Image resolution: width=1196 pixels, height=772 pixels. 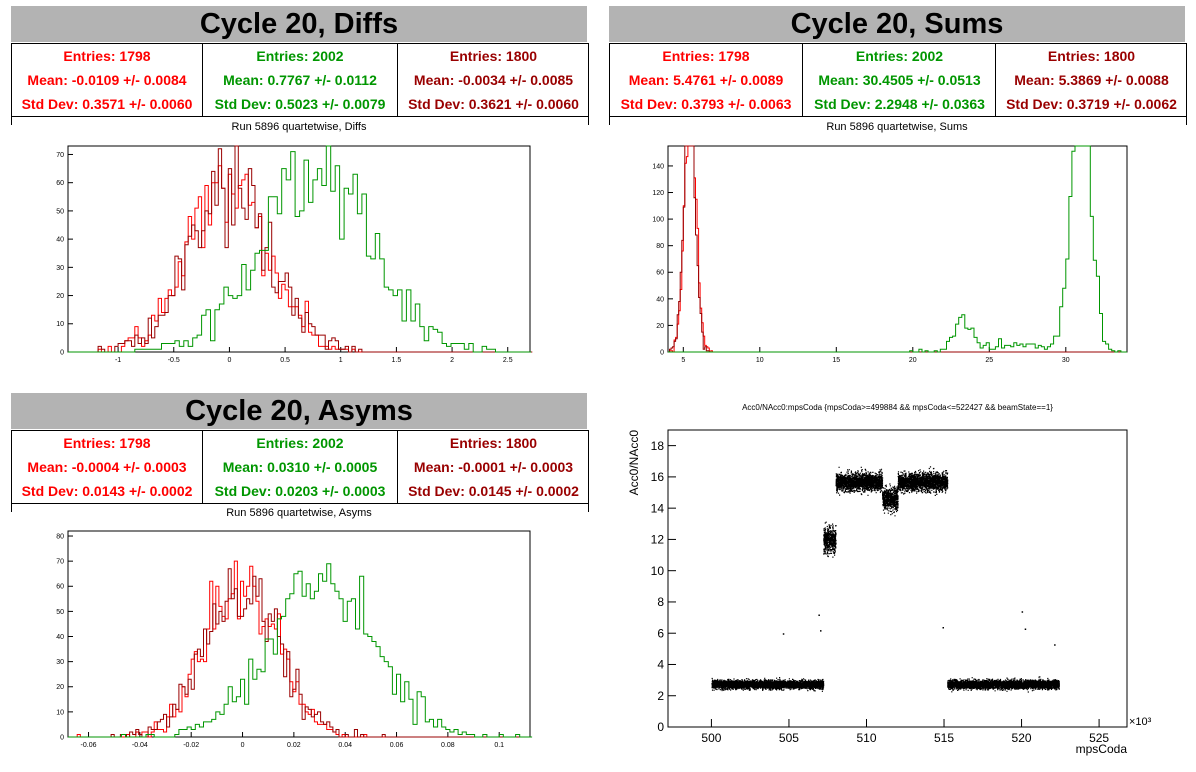 I want to click on mean: Mean: 0.0310 +/- 0.0005, so click(x=300, y=467).